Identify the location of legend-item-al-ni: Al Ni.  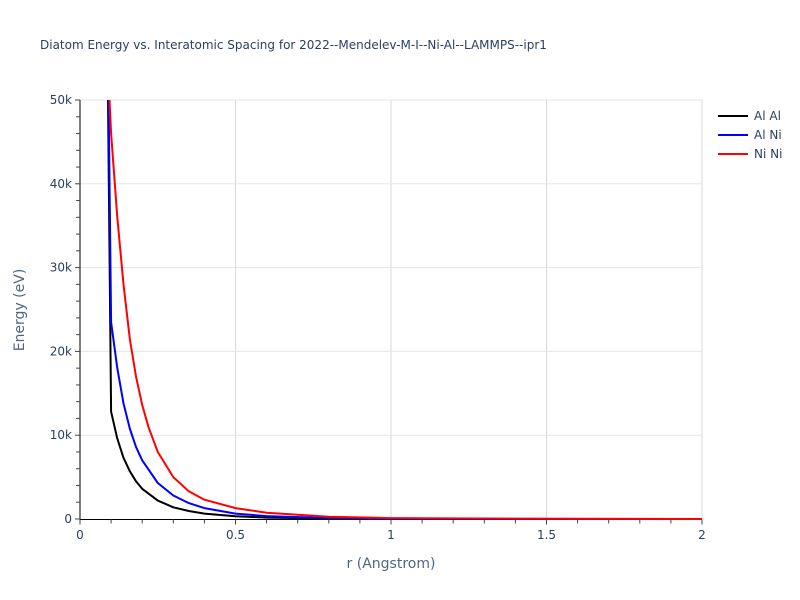
(750, 134).